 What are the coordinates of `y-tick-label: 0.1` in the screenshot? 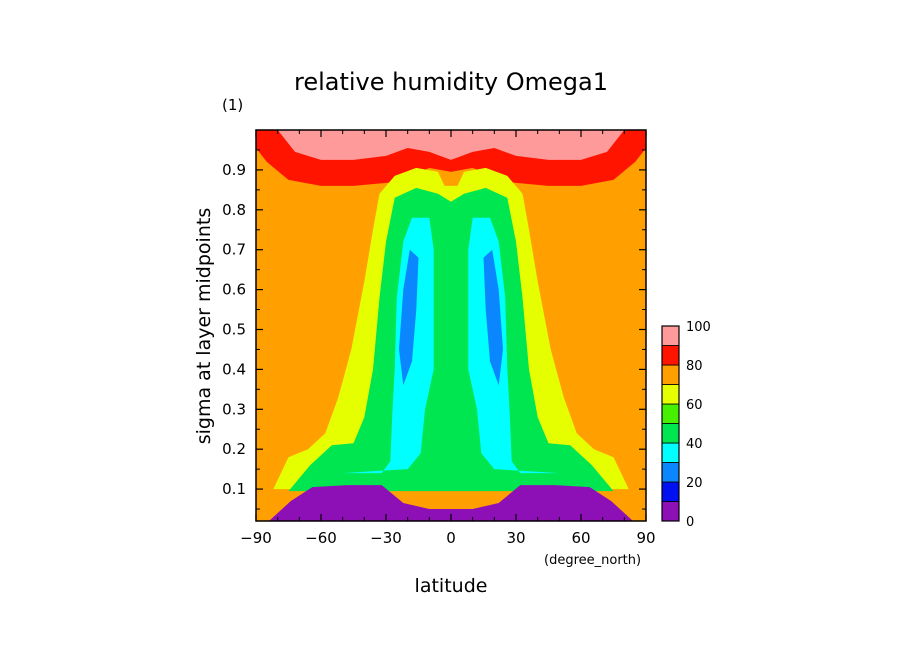 It's located at (234, 489).